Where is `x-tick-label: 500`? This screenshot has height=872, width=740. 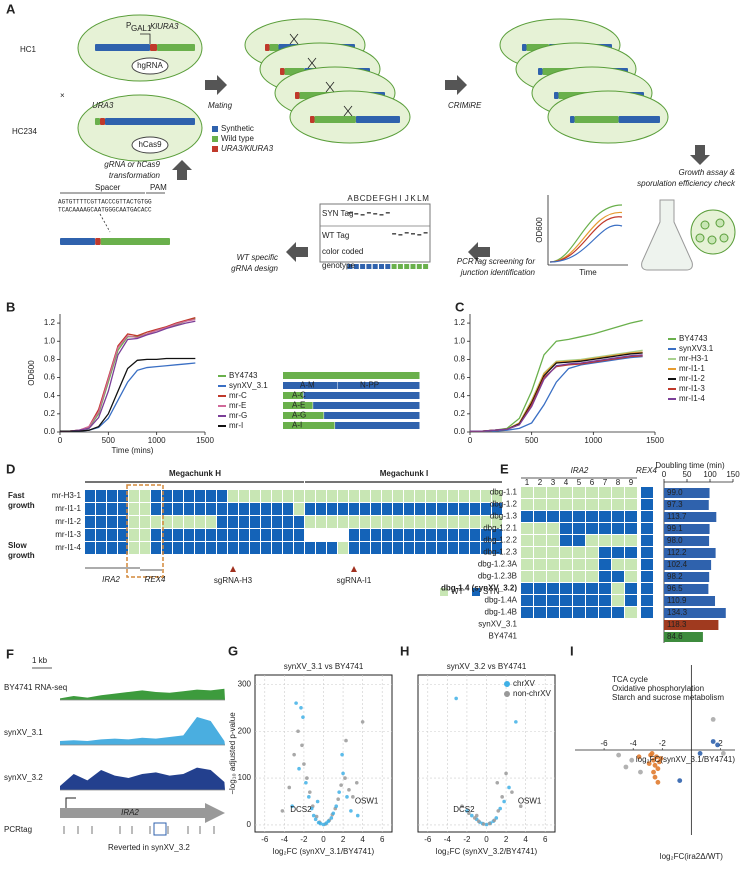 x-tick-label: 500 is located at coordinates (532, 440).